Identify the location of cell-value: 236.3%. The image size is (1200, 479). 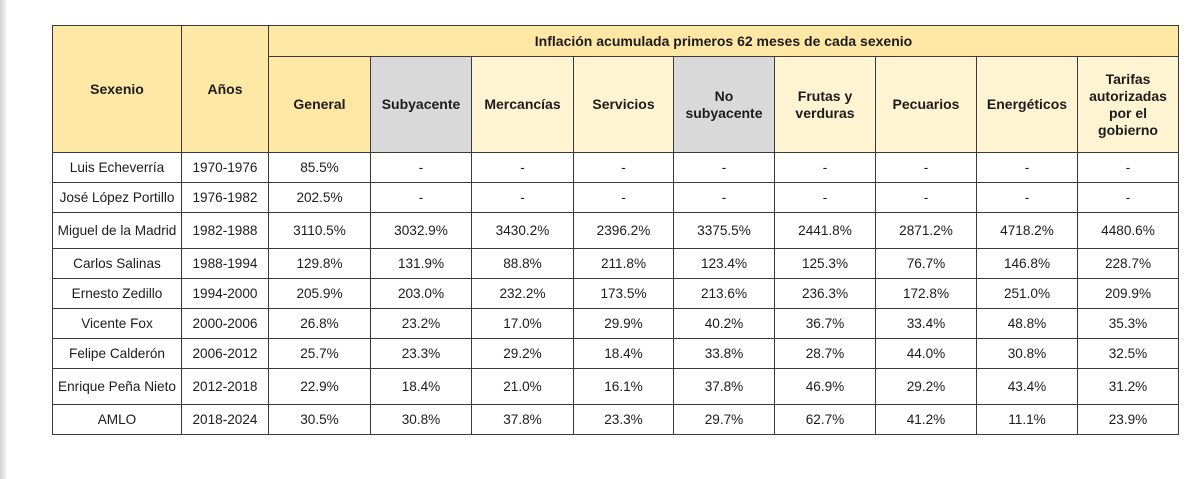
(825, 293).